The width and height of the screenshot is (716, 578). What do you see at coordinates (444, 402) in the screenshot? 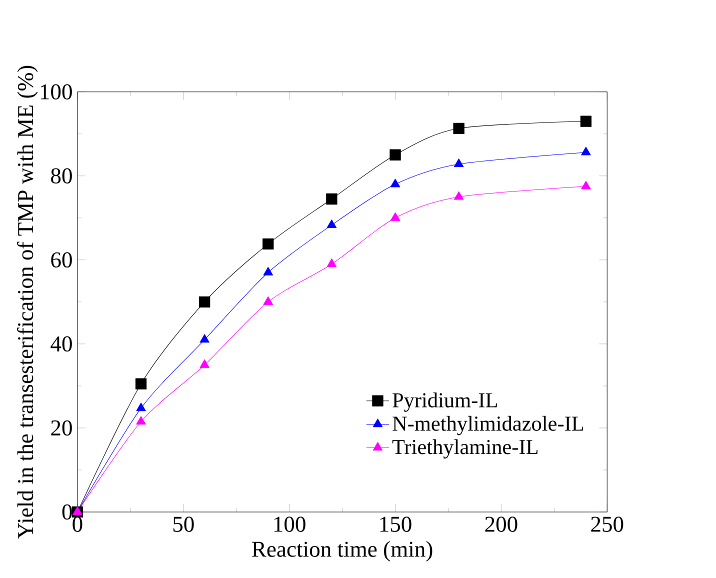
I see `legend-label: Pyridium-IL` at bounding box center [444, 402].